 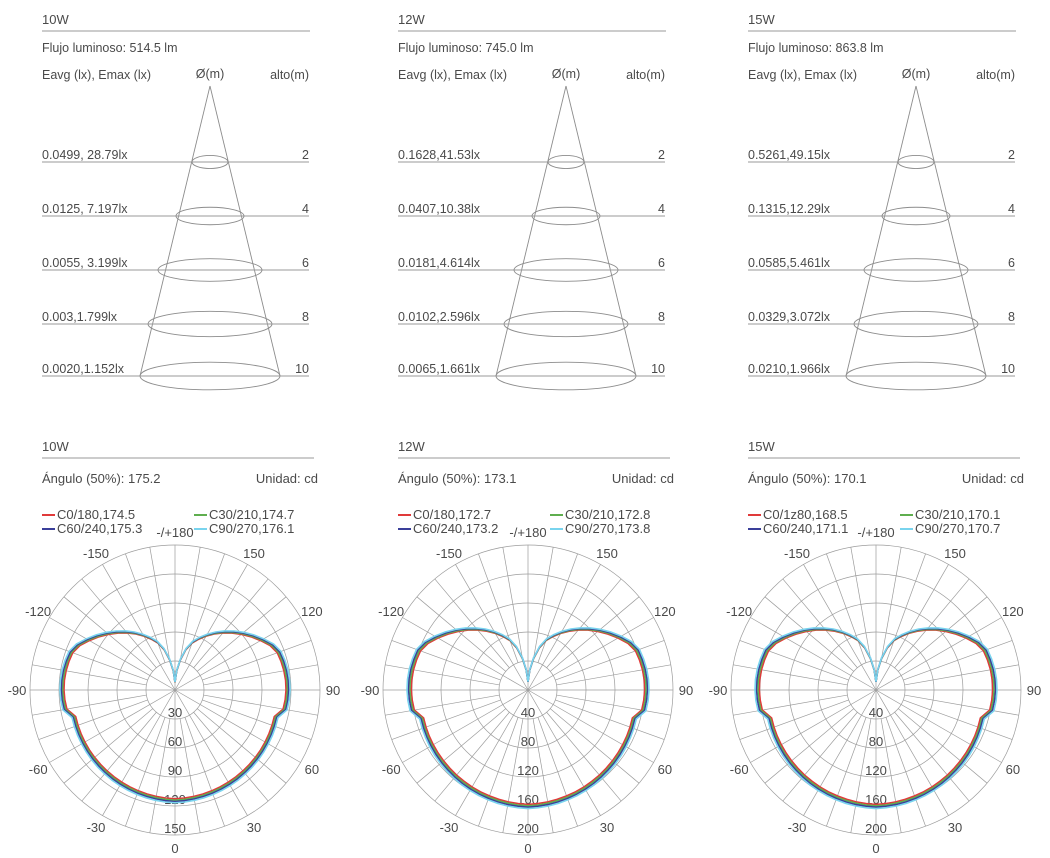 What do you see at coordinates (391, 611) in the screenshot?
I see `angle-tick-label: -120` at bounding box center [391, 611].